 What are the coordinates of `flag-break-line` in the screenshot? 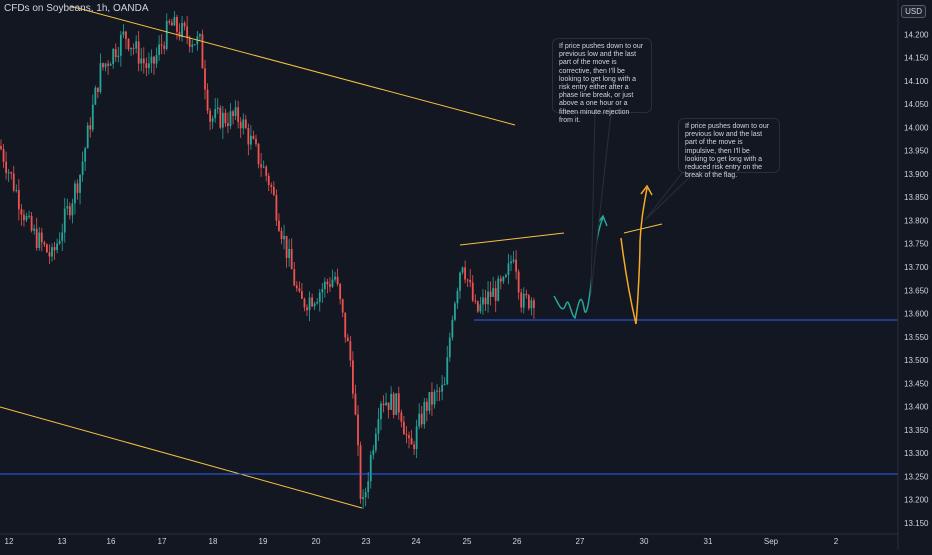 It's located at (643, 228).